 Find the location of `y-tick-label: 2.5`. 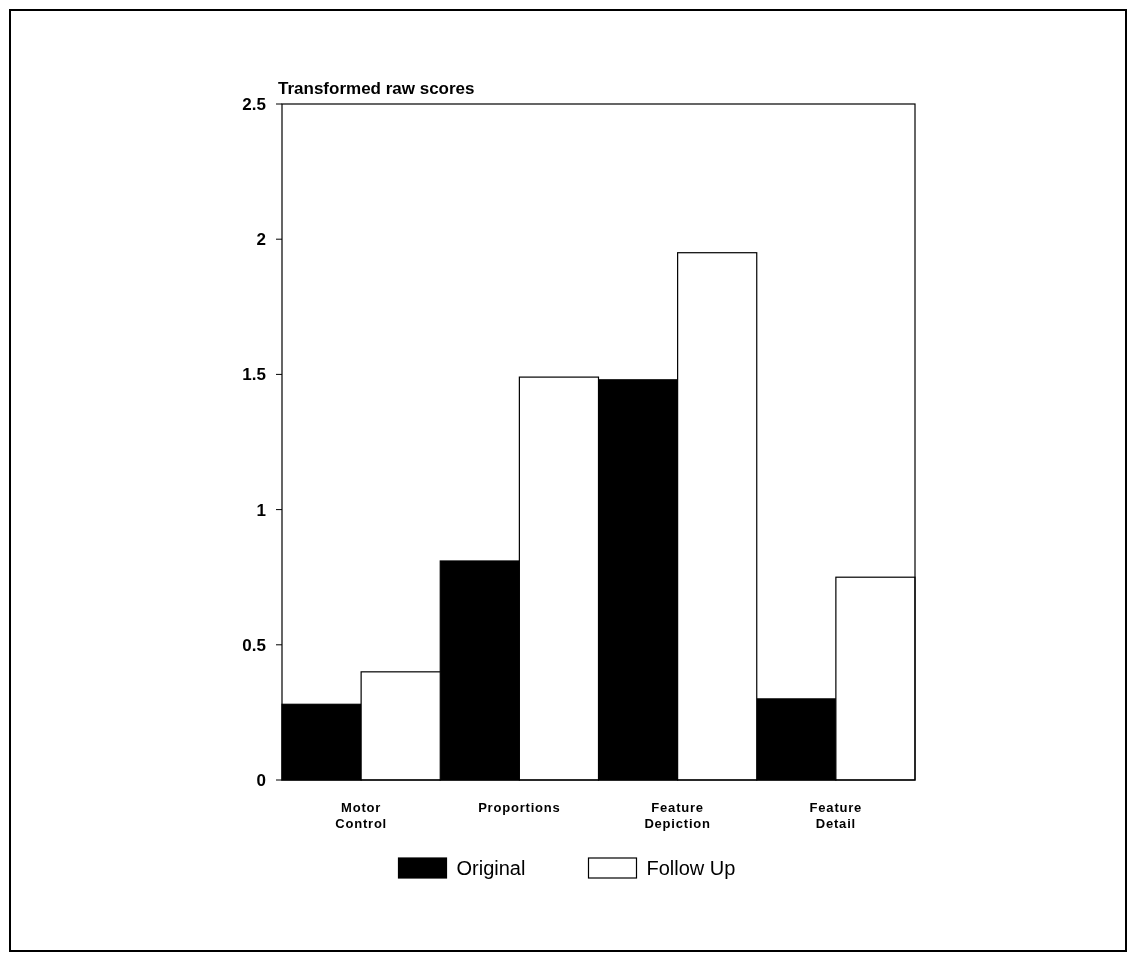

y-tick-label: 2.5 is located at coordinates (254, 104).